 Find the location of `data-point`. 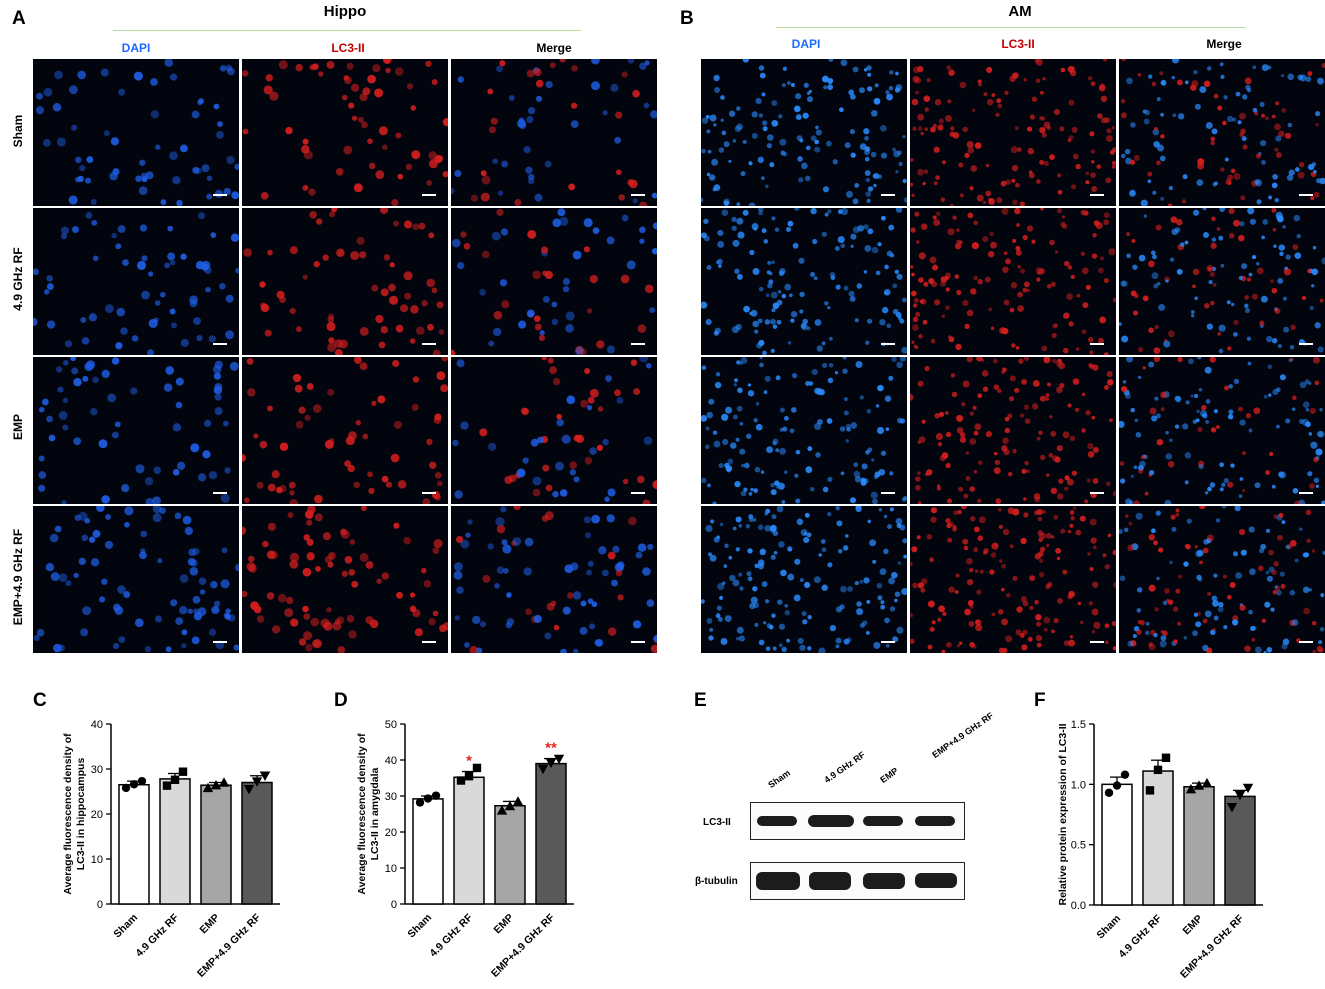

data-point is located at coordinates (469, 776).